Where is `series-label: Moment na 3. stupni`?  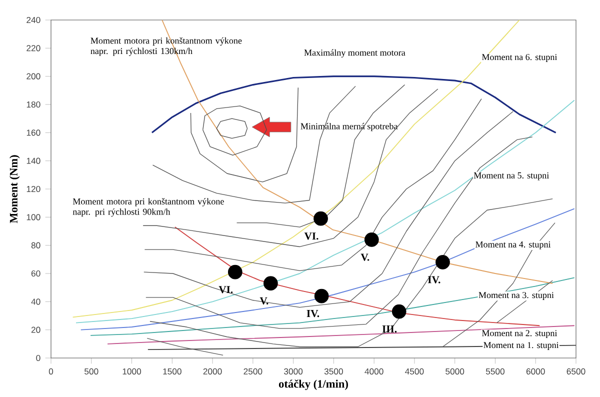 series-label: Moment na 3. stupni is located at coordinates (516, 296).